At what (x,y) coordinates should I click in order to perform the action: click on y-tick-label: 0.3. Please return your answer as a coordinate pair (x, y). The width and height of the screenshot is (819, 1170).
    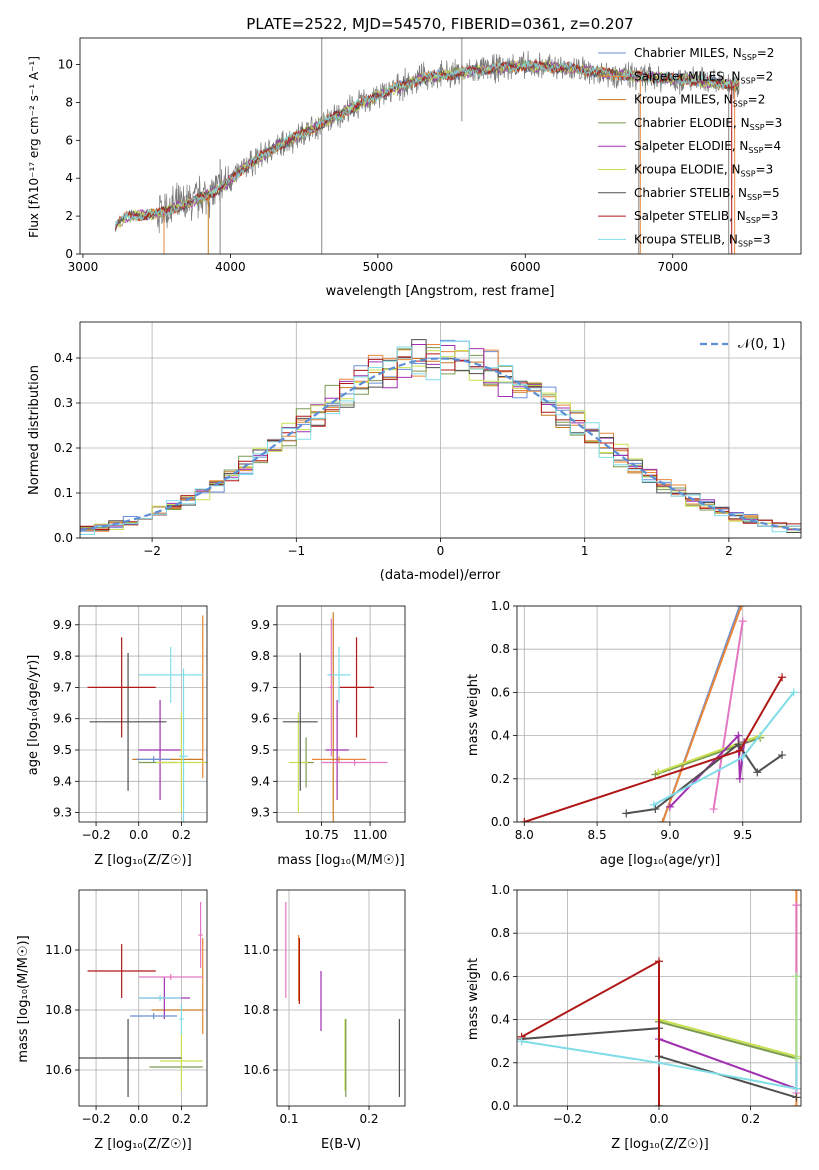
    Looking at the image, I should click on (63, 403).